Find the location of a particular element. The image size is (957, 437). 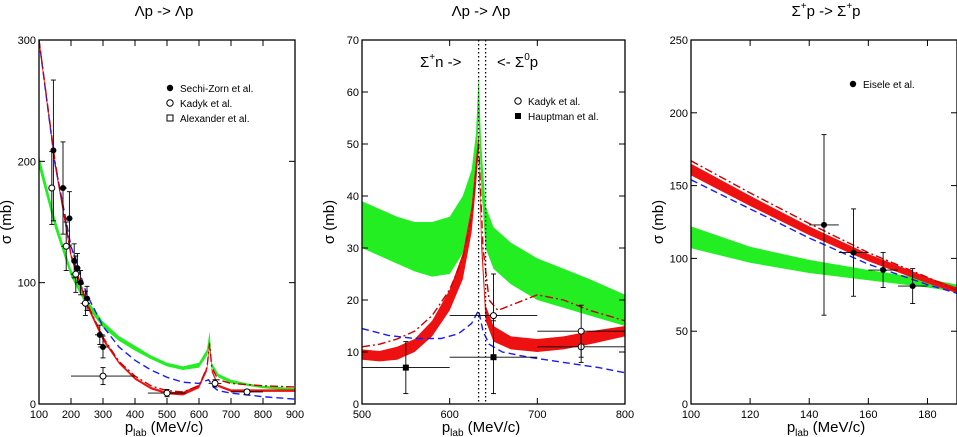

legend-marker-filled-circle is located at coordinates (170, 88).